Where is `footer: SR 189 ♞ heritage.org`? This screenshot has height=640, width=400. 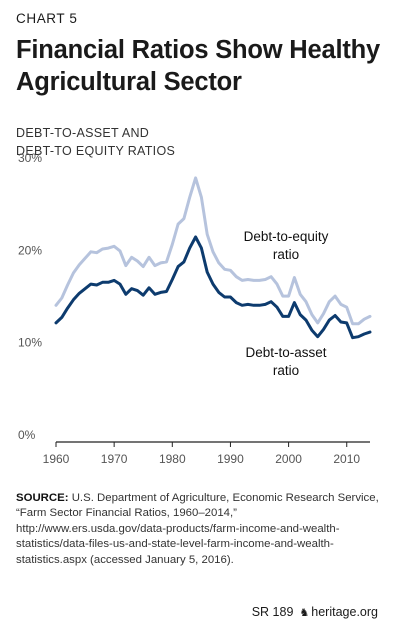
footer: SR 189 ♞ heritage.org is located at coordinates (315, 612).